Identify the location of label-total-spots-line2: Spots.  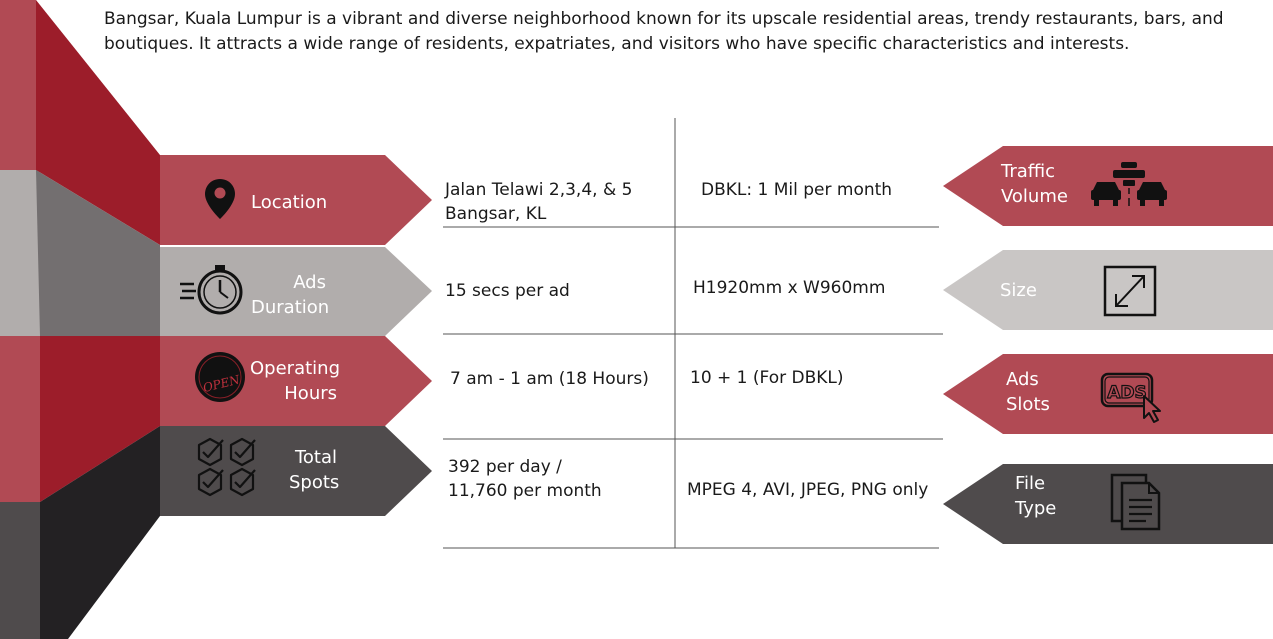
(314, 482).